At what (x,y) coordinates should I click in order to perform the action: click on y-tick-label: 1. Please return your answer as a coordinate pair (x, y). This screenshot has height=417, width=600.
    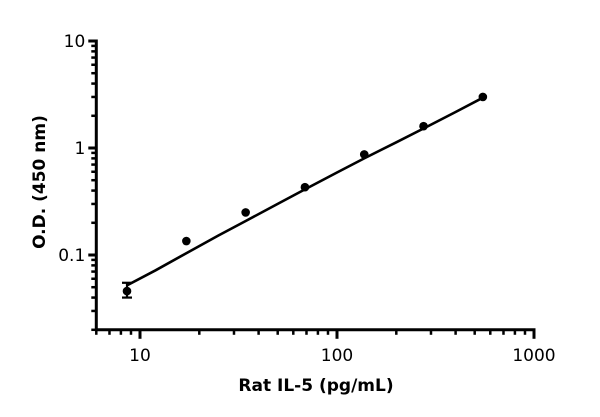
    Looking at the image, I should click on (79, 149).